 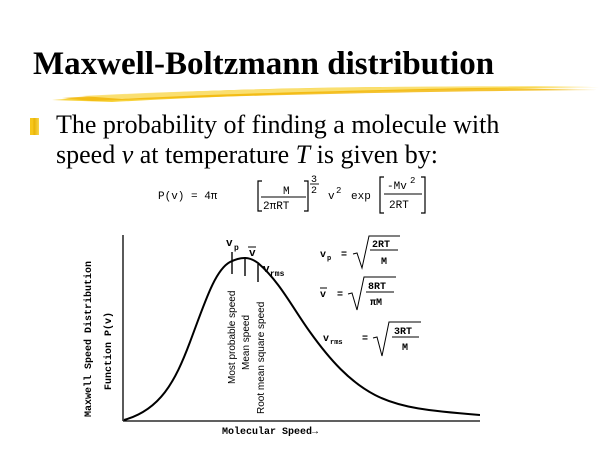 I want to click on maxwell-formula: P(v) = 4π M 2πRT 3 2 v 2 exp -Mv 2 2RT, so click(x=292, y=194).